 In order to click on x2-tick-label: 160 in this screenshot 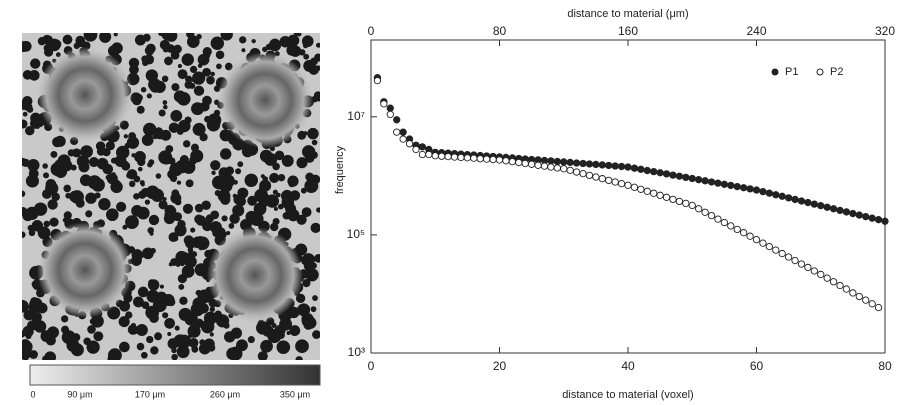, I will do `click(628, 31)`.